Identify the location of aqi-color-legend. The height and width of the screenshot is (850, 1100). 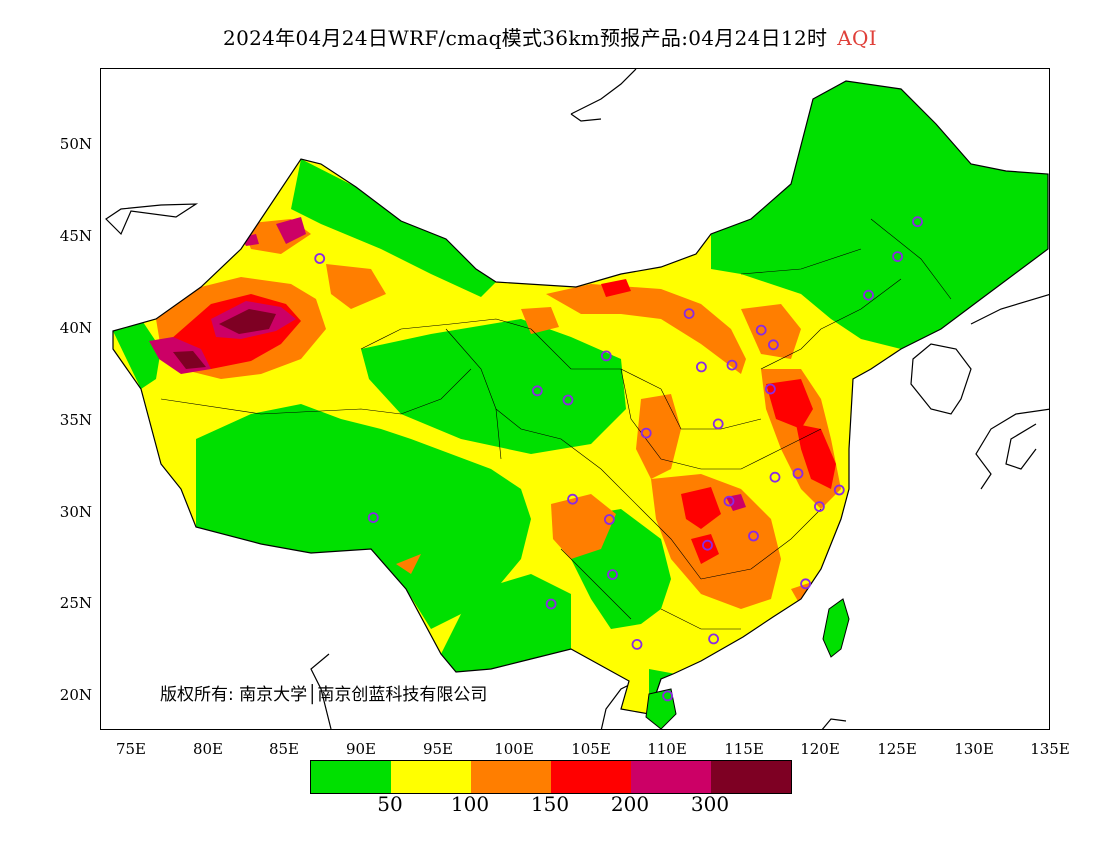
(551, 777).